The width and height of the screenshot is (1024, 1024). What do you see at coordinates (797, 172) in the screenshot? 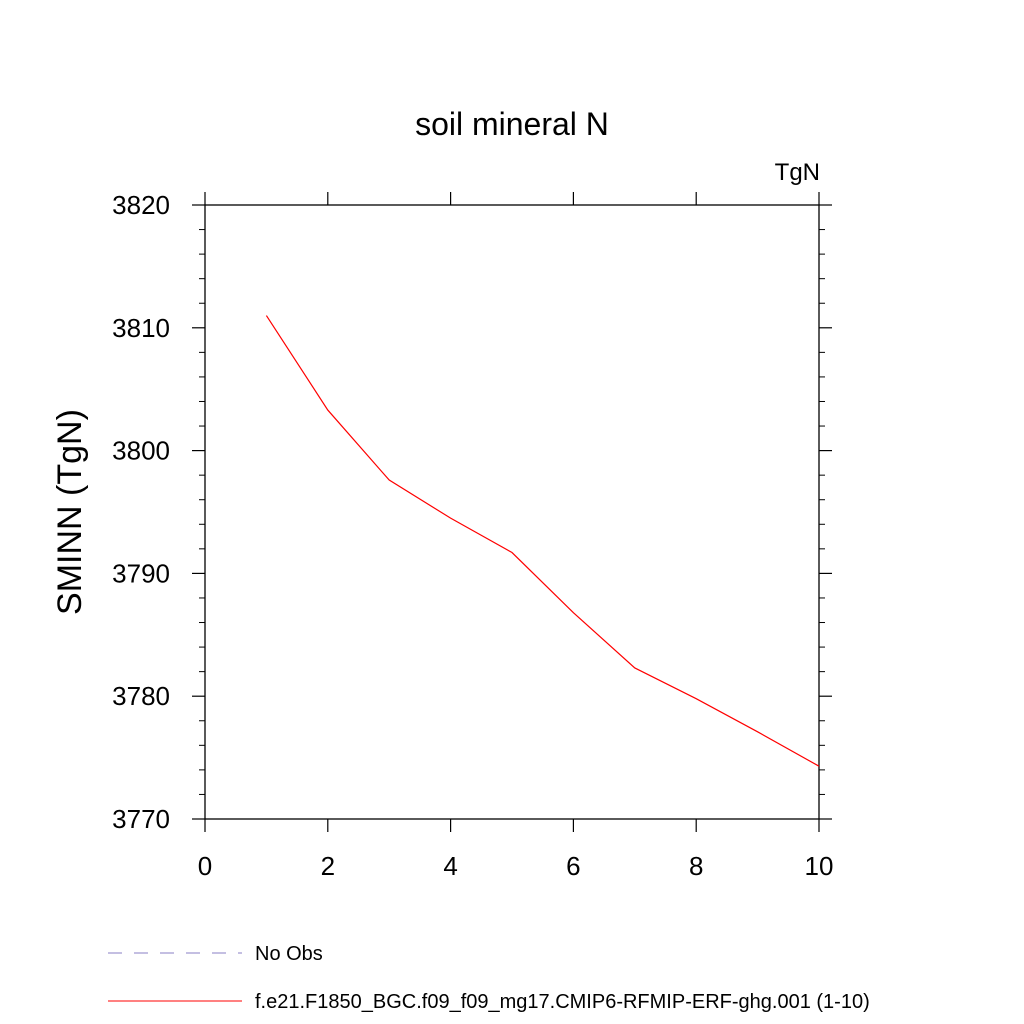
I see `units-label: TgN` at bounding box center [797, 172].